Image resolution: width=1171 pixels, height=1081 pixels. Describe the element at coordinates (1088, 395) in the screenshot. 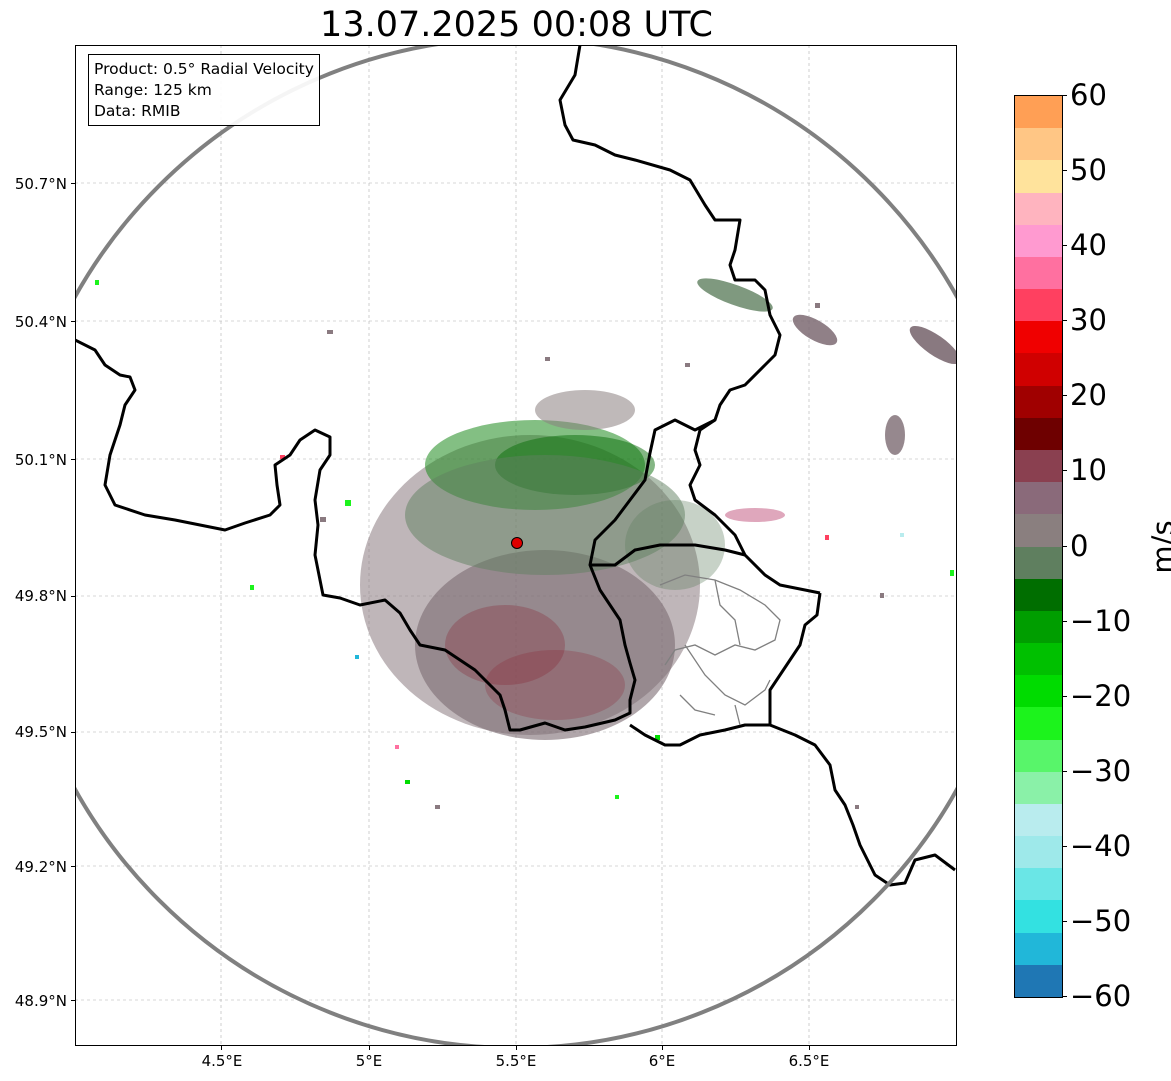

I see `colorbar-tick-label: 20` at that location.